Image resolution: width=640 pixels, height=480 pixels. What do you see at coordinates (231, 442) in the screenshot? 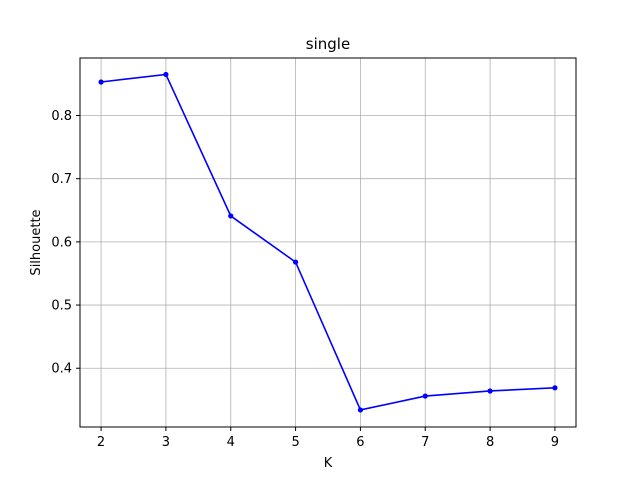
I see `x-tick-label: 4` at bounding box center [231, 442].